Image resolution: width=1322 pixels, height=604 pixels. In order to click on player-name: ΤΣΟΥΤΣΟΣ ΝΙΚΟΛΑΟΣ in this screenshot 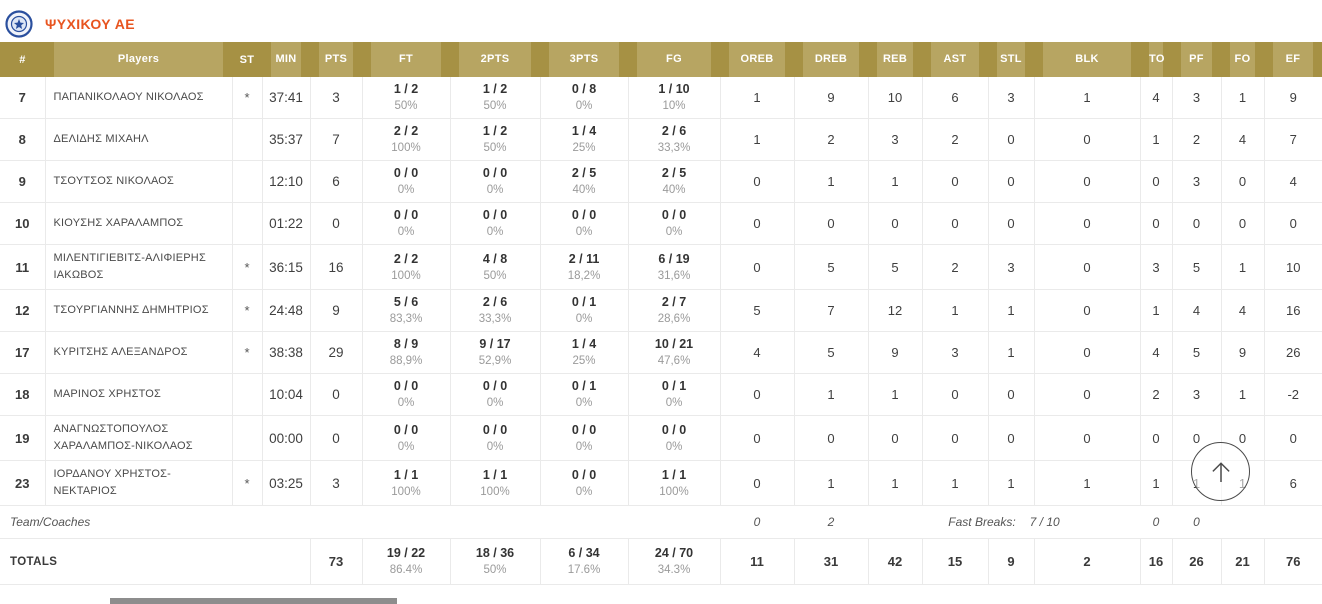, I will do `click(138, 181)`.